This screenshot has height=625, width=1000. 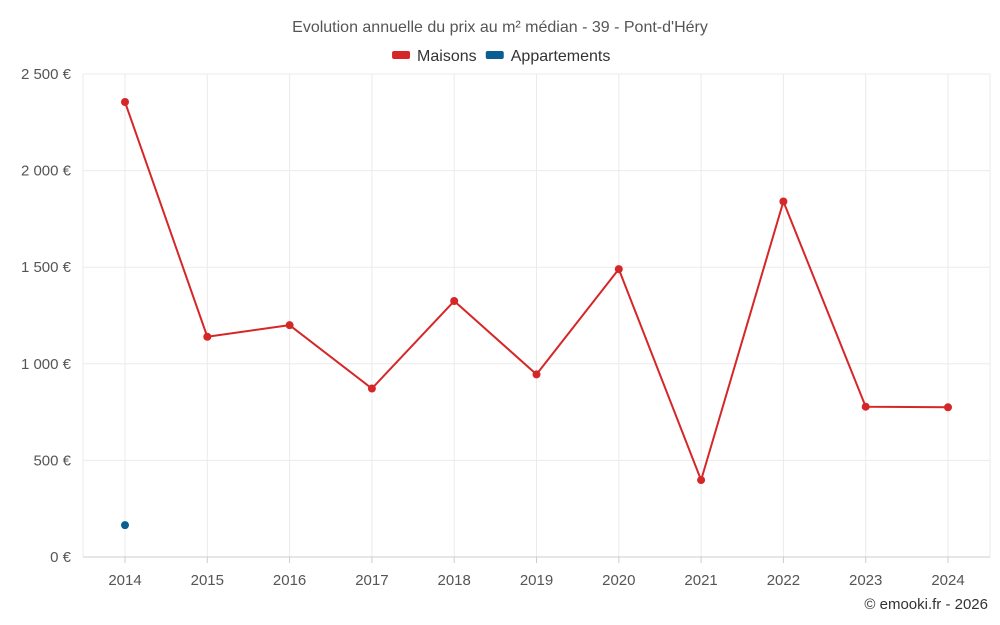 What do you see at coordinates (289, 580) in the screenshot?
I see `x-tick-label: 2016` at bounding box center [289, 580].